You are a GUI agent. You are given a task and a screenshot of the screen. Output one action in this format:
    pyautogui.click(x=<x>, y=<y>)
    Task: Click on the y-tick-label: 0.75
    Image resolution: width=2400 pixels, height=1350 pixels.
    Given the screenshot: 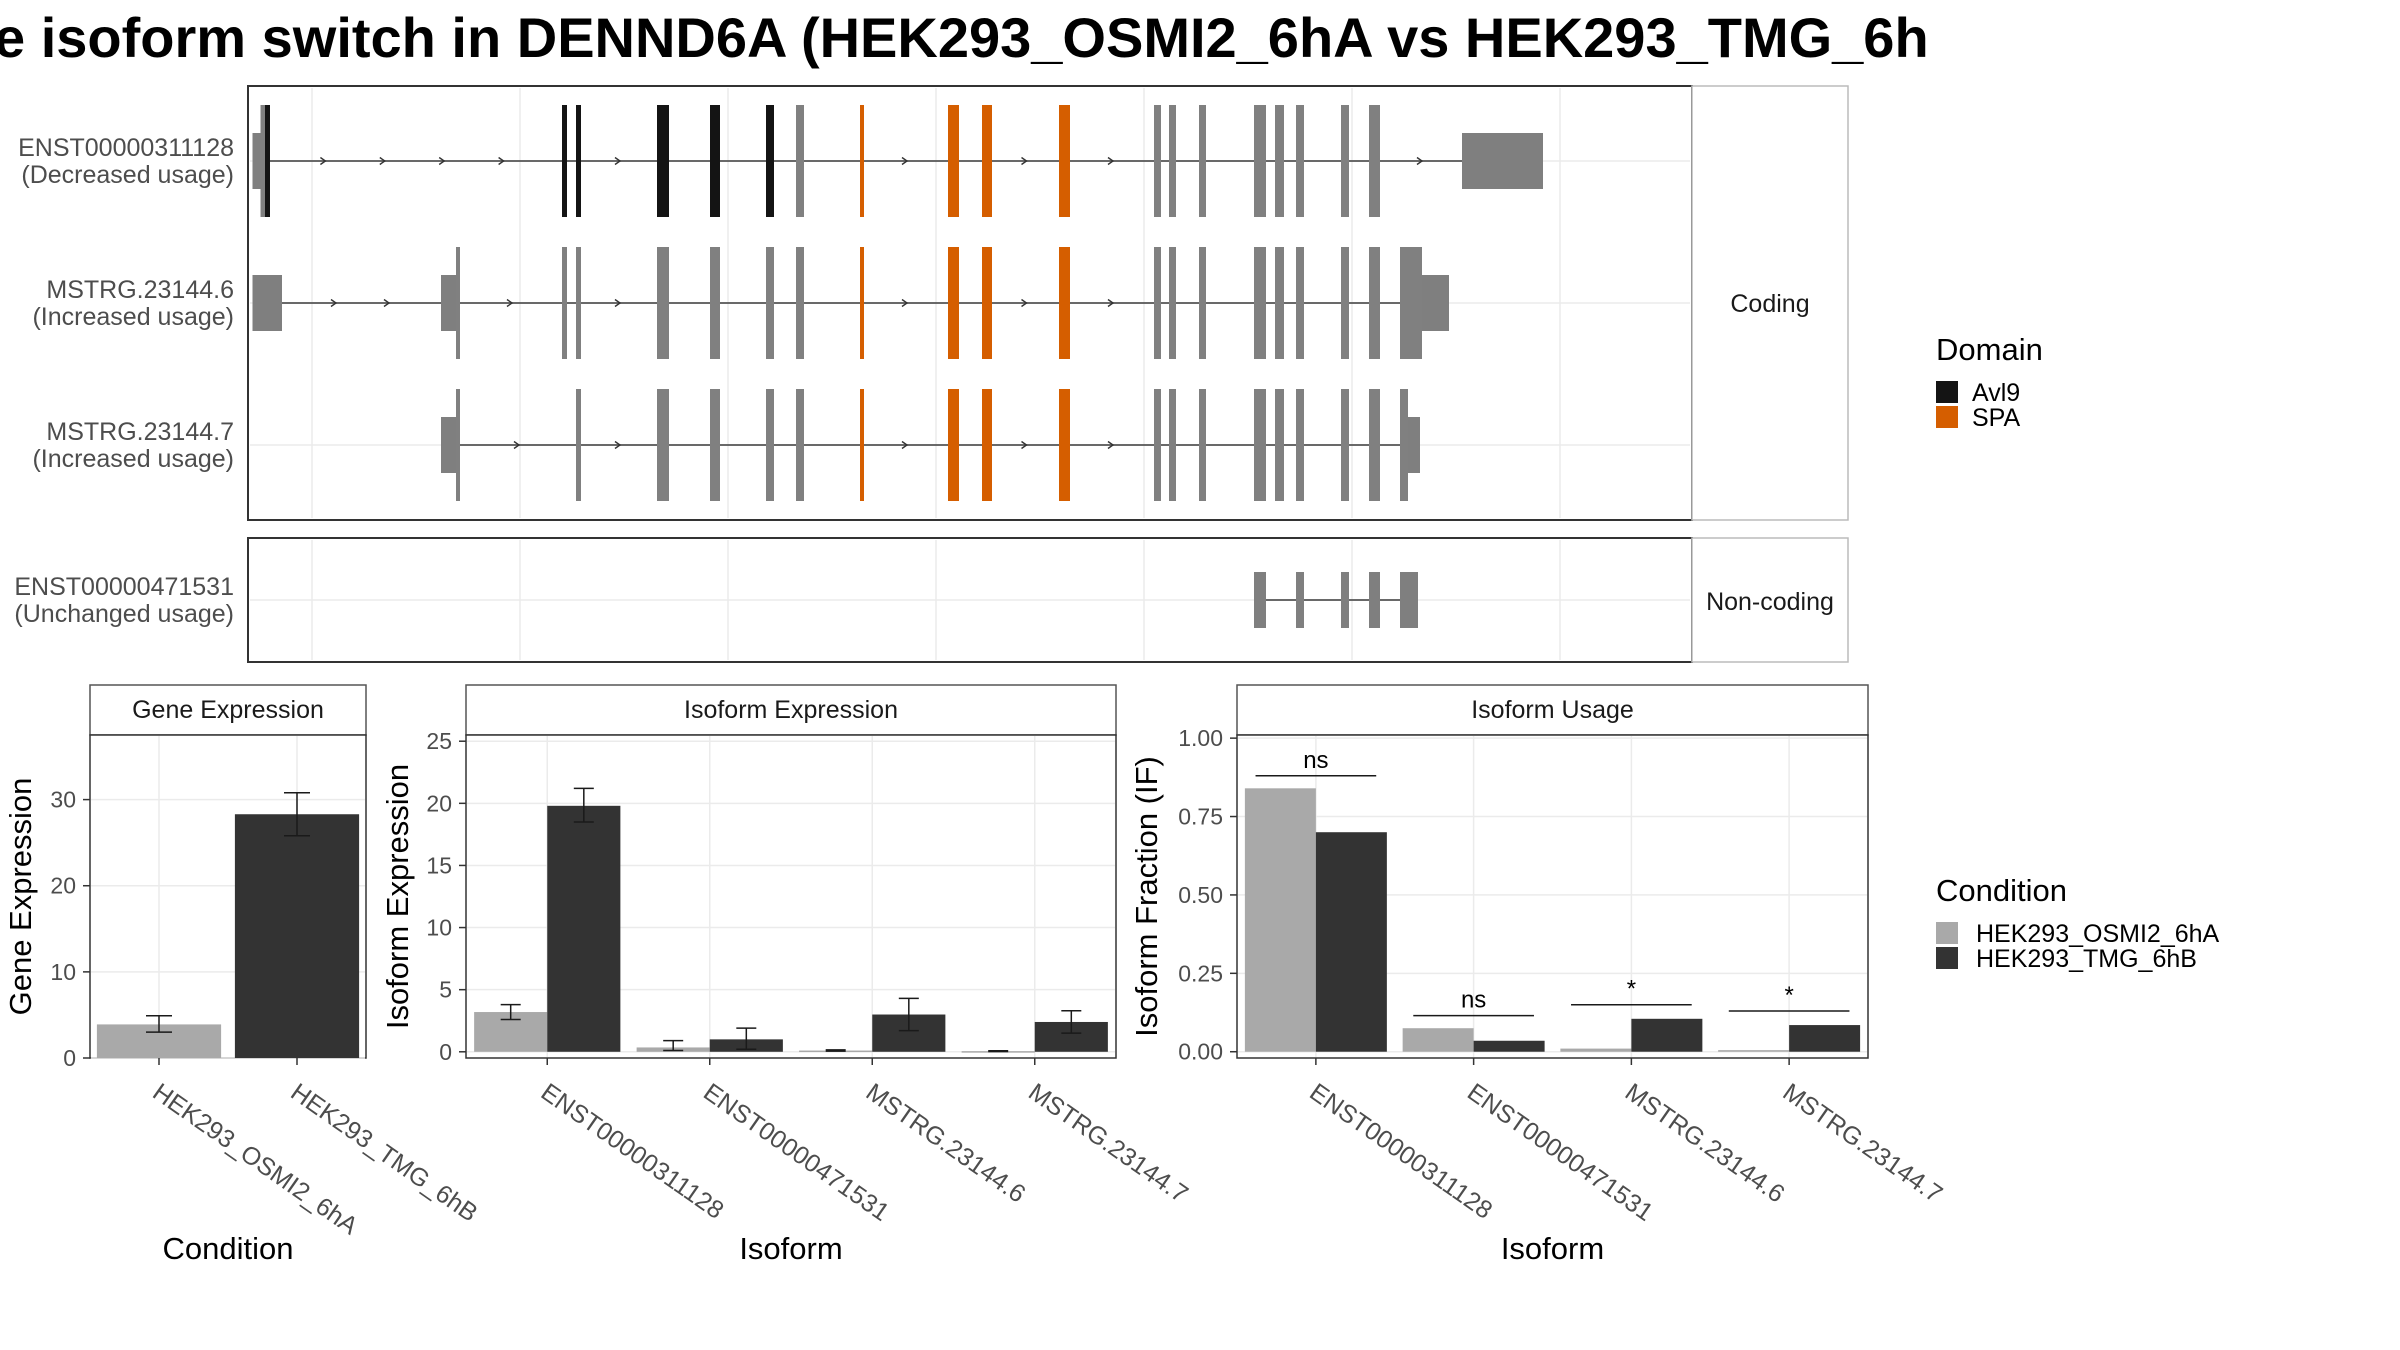 What is the action you would take?
    pyautogui.click(x=1200, y=817)
    